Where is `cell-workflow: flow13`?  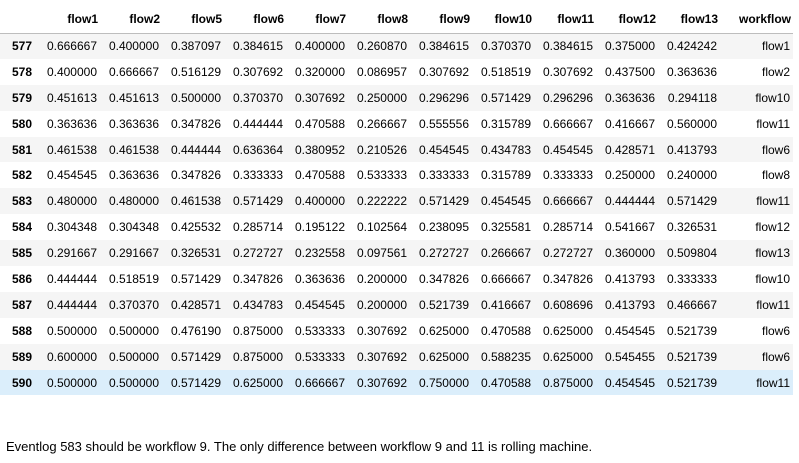
cell-workflow: flow13 is located at coordinates (772, 253).